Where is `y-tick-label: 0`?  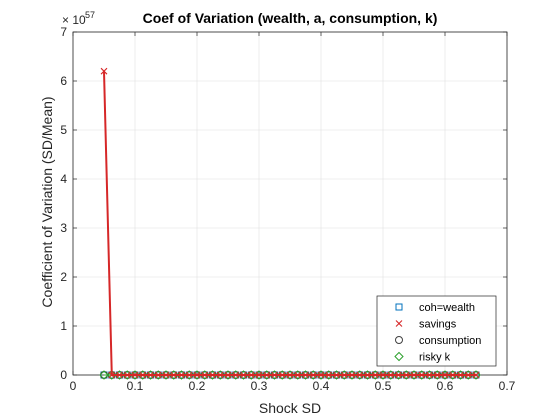
y-tick-label: 0 is located at coordinates (63, 375).